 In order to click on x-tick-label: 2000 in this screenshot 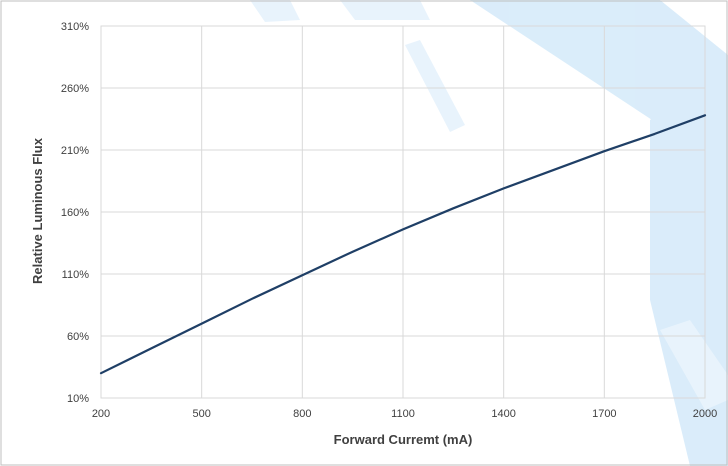, I will do `click(705, 414)`.